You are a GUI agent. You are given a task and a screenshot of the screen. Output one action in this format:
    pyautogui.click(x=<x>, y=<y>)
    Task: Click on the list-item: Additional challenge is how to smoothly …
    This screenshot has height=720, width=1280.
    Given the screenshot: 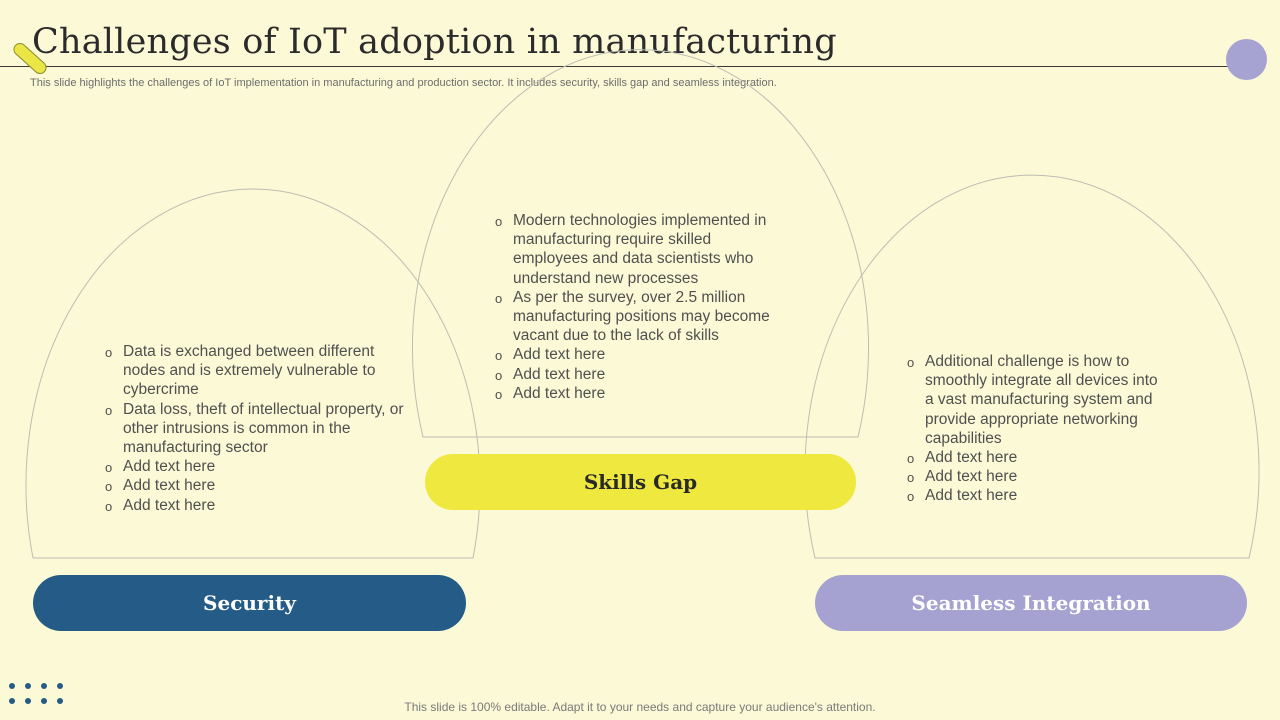 What is the action you would take?
    pyautogui.click(x=1037, y=400)
    